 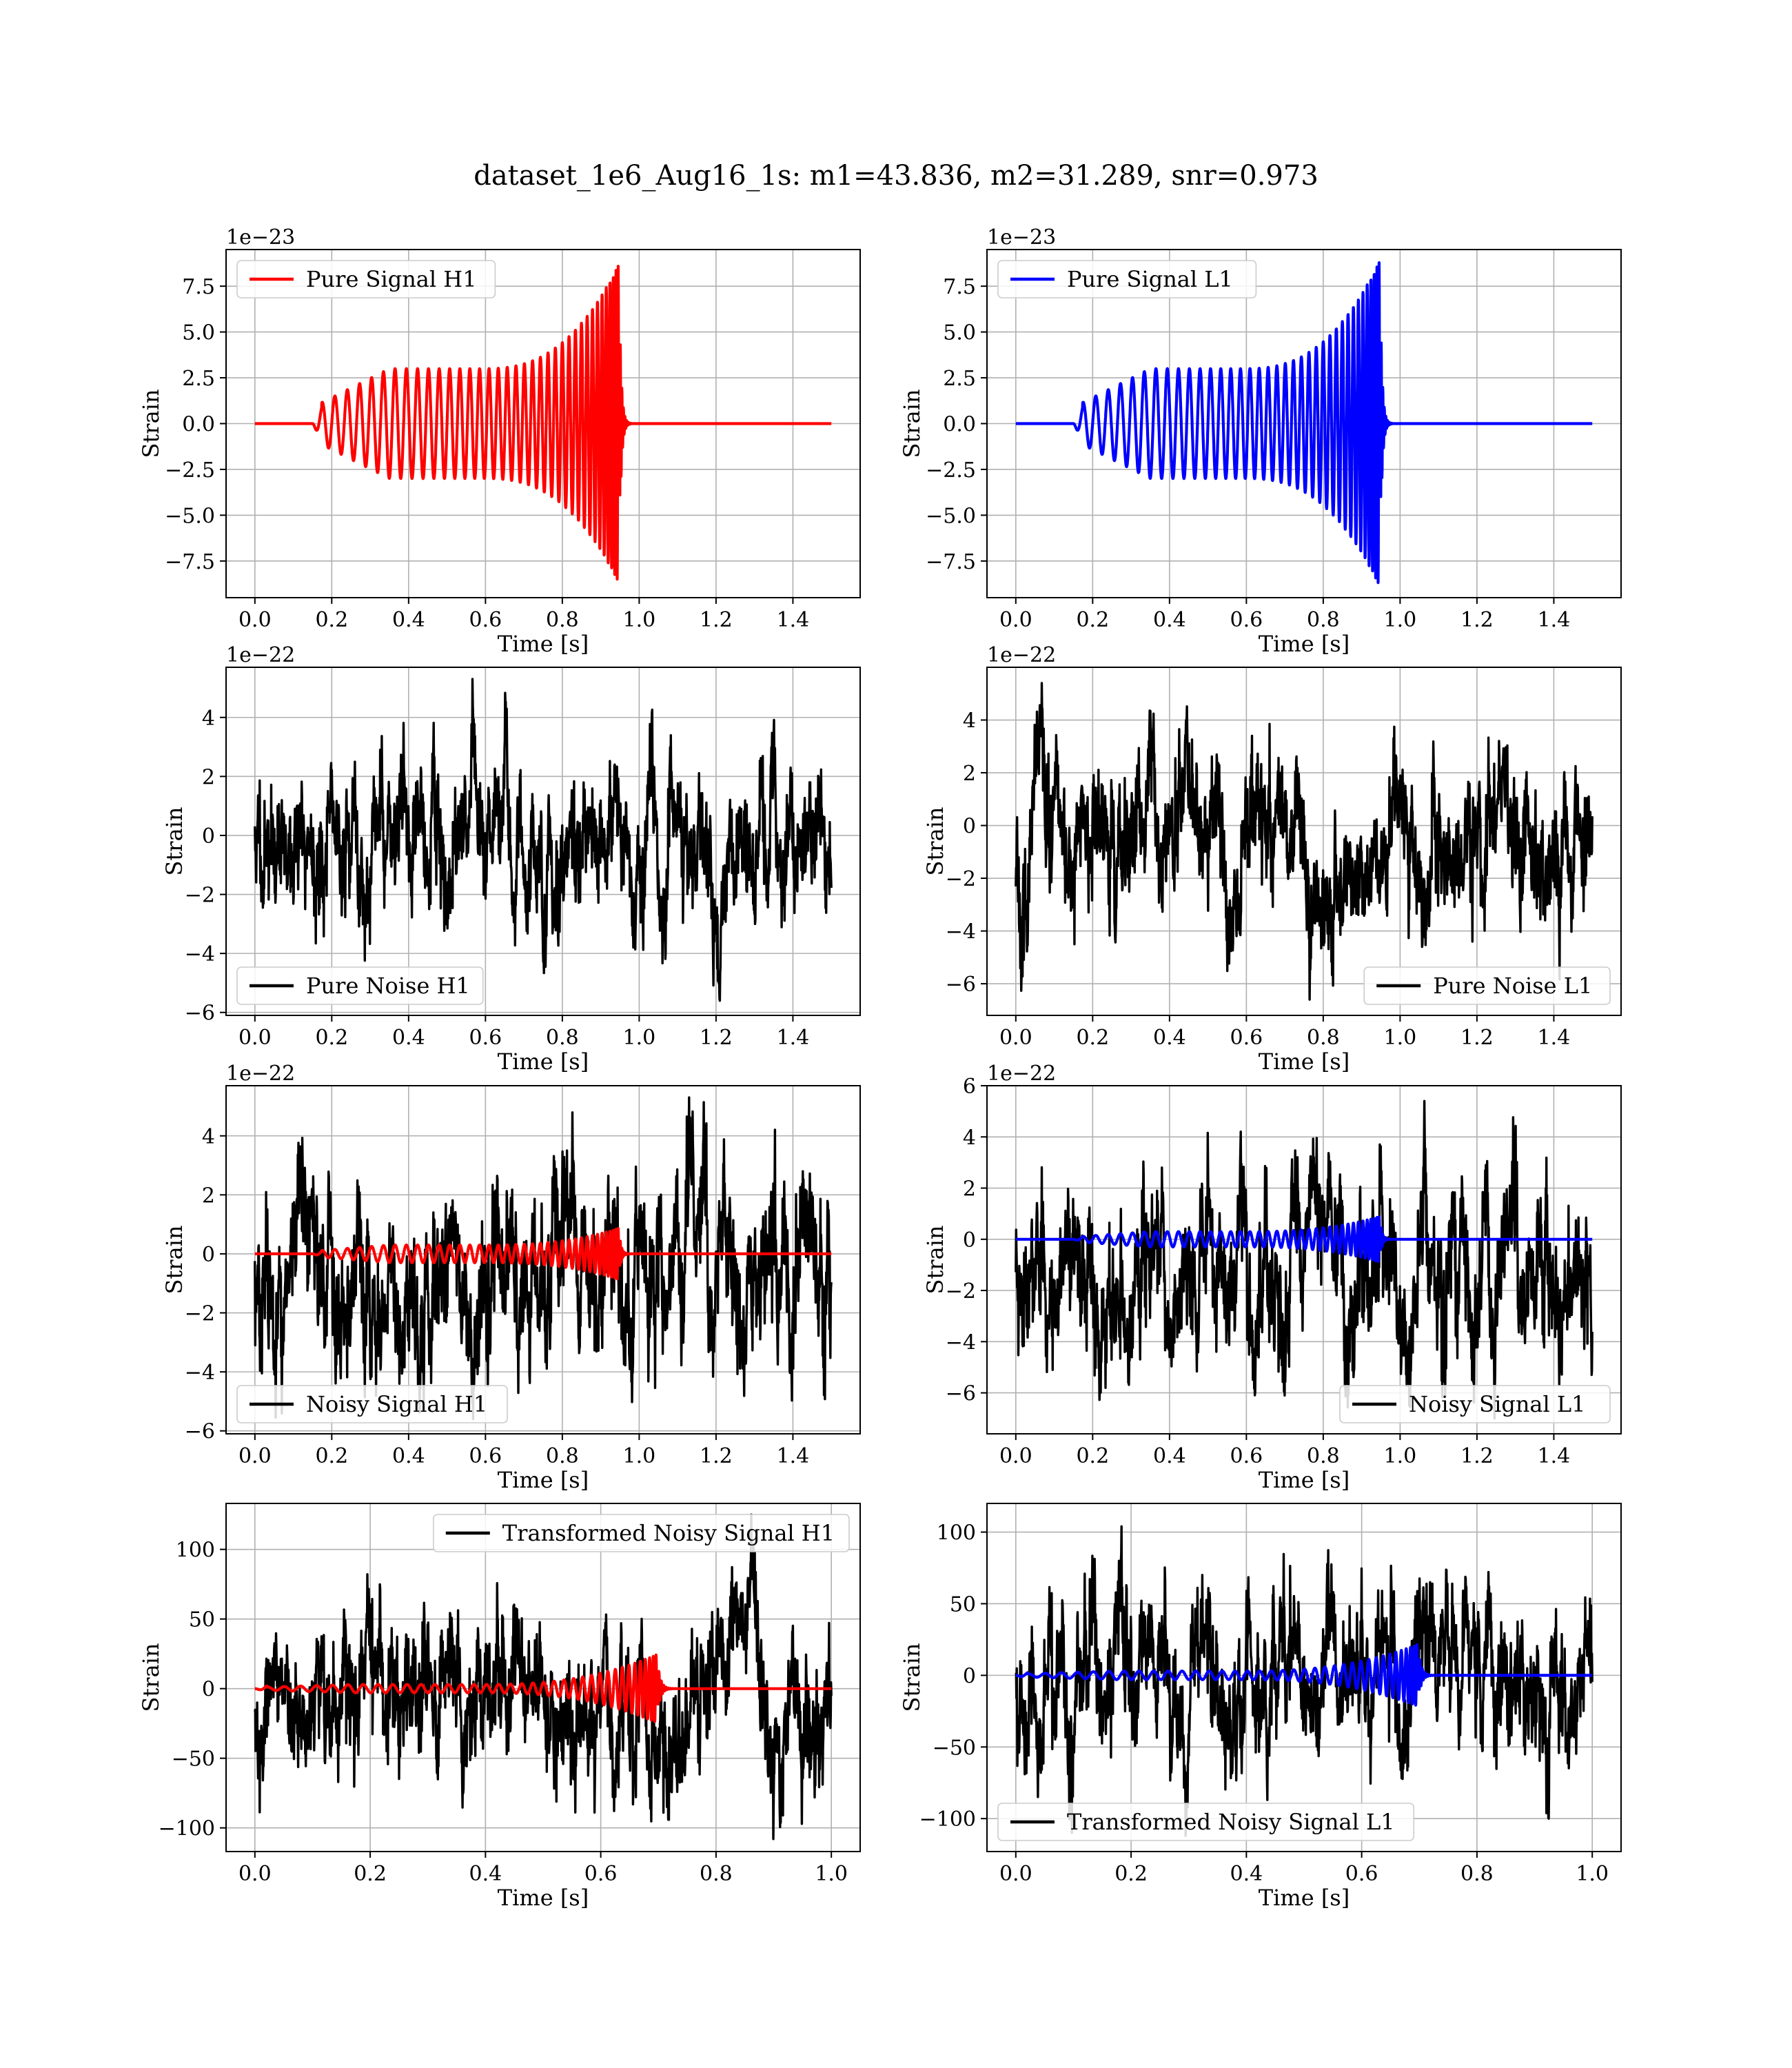 I want to click on legend-label: Transformed Noisy Signal H1, so click(x=668, y=1533).